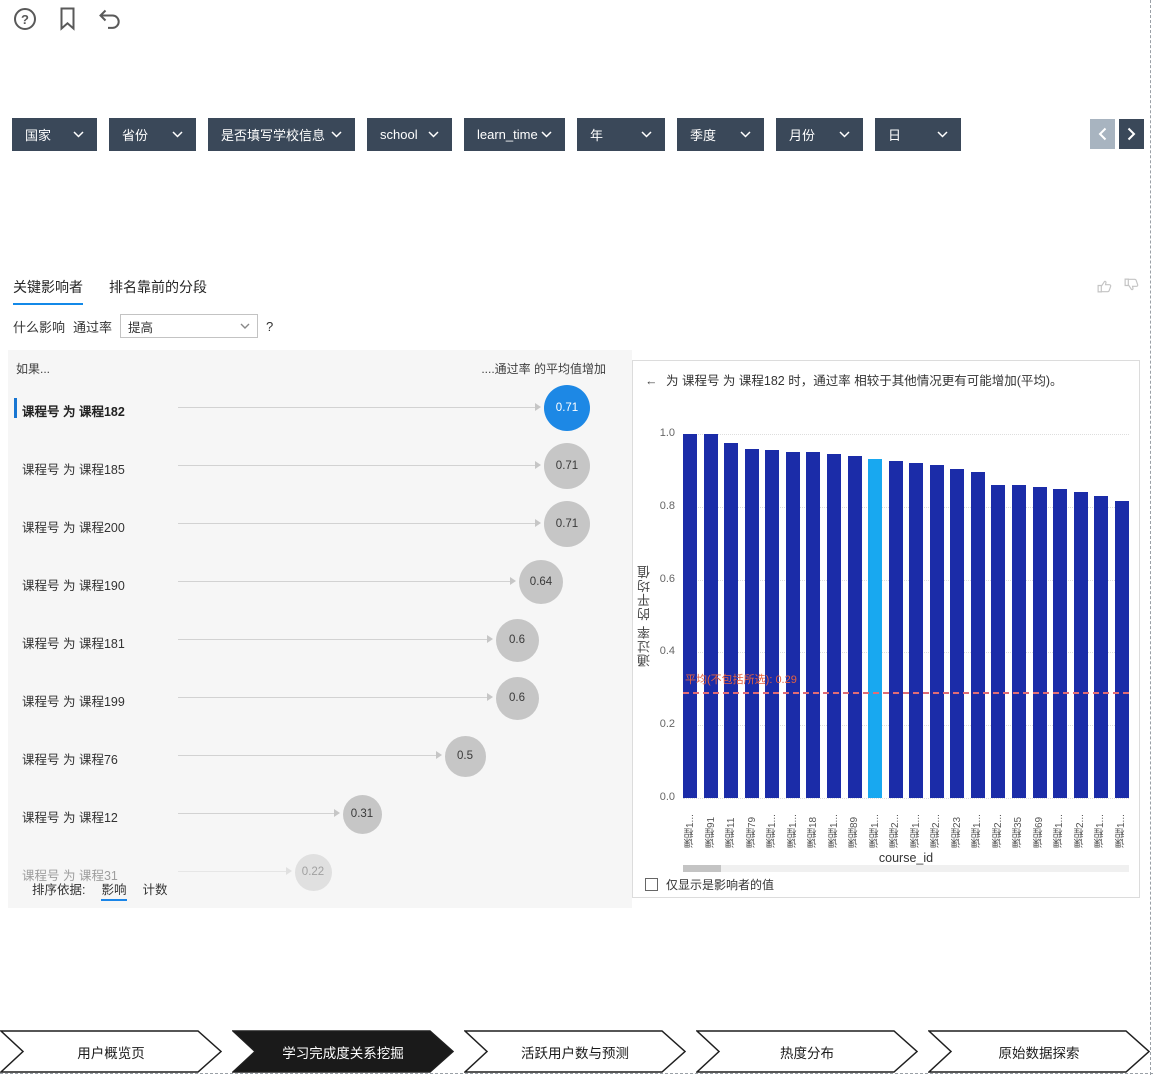  Describe the element at coordinates (25, 19) in the screenshot. I see `help-icon: ?` at that location.